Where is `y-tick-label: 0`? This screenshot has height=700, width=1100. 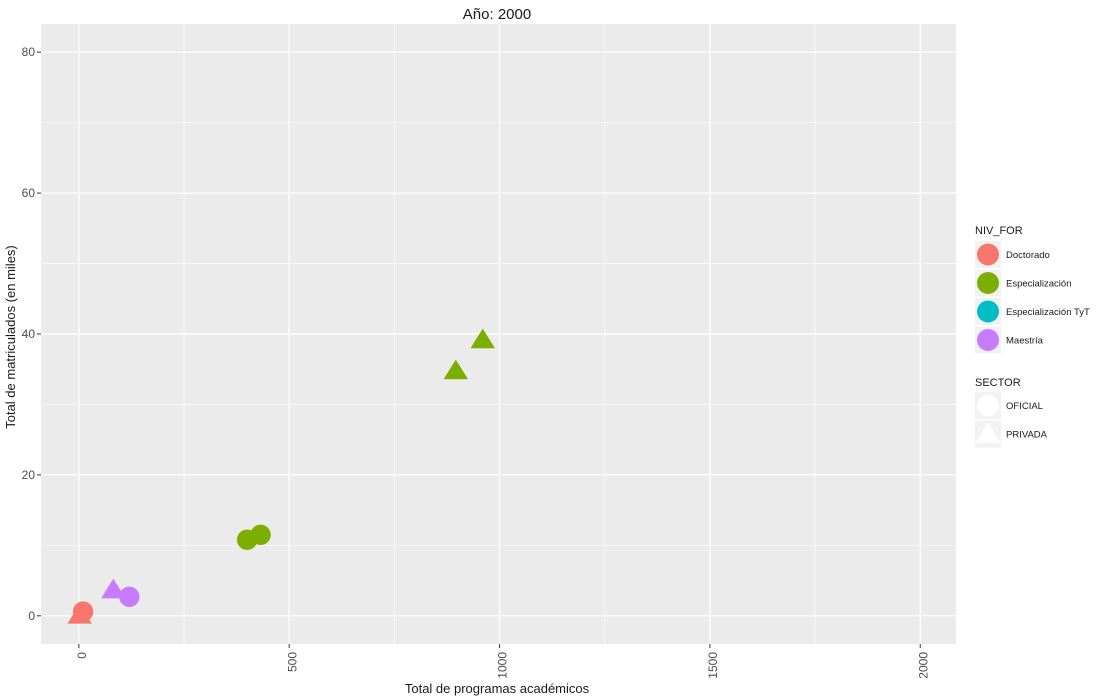
y-tick-label: 0 is located at coordinates (31, 616).